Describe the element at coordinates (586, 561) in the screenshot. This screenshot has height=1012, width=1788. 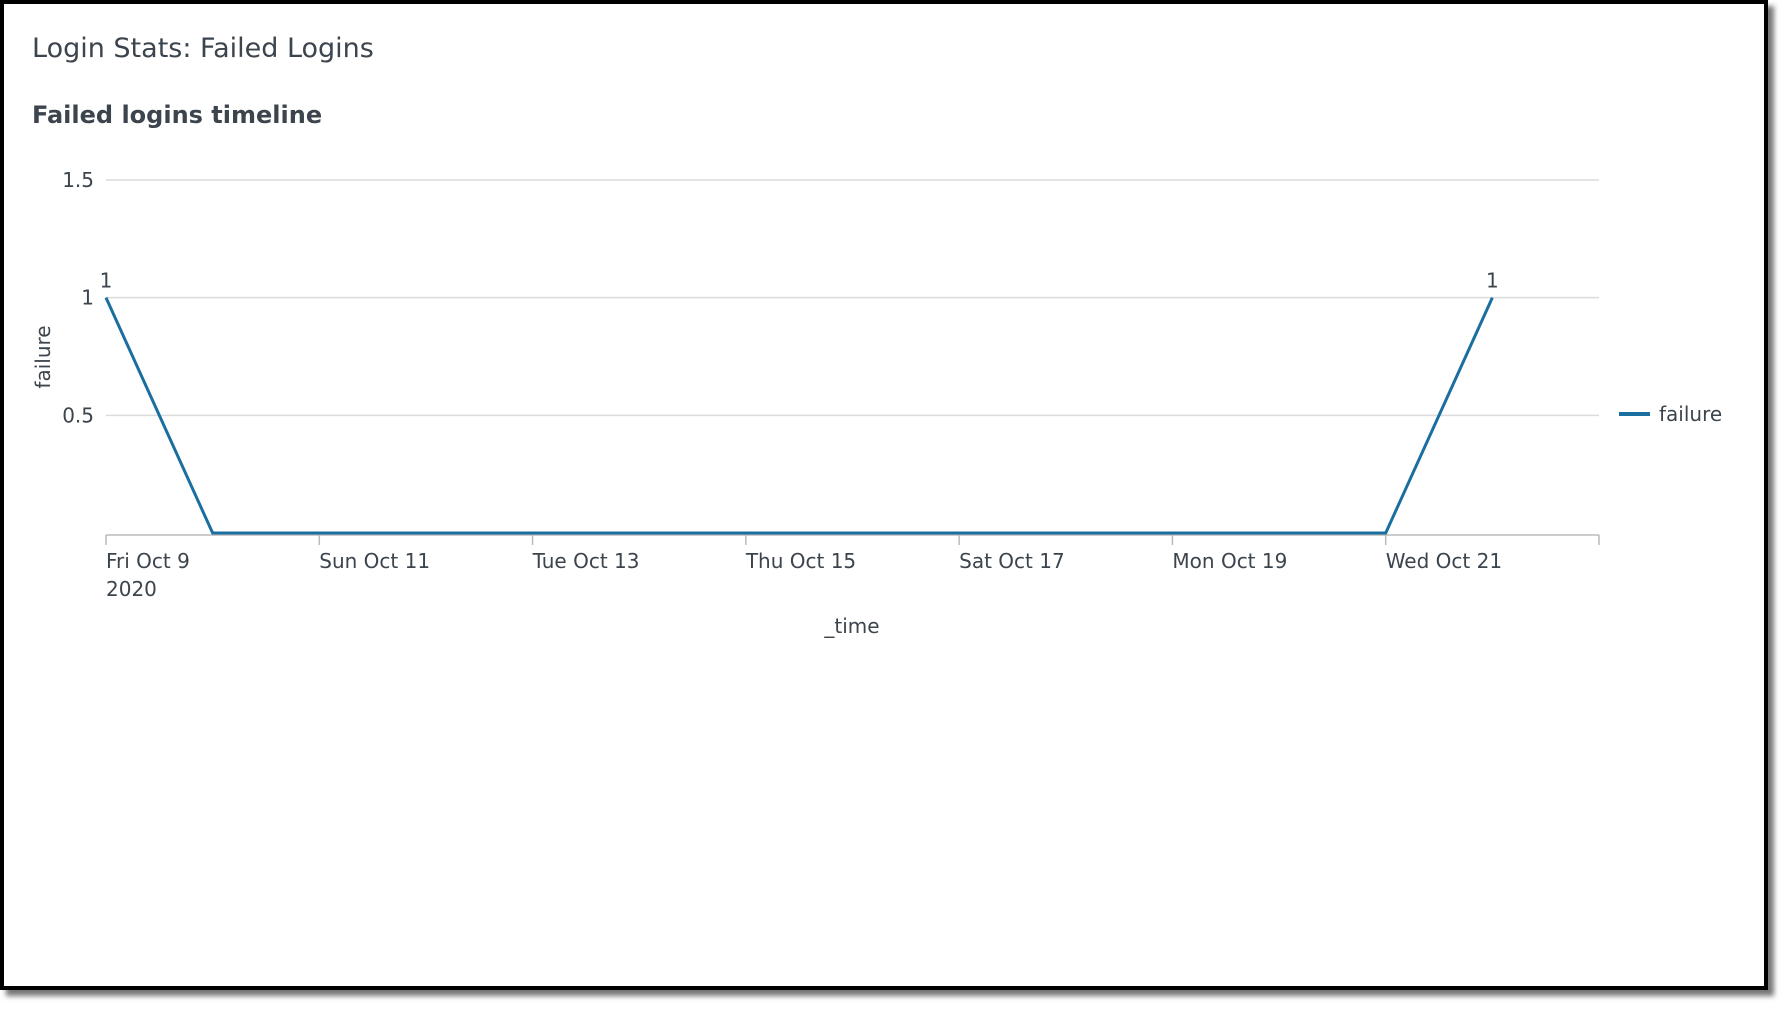
I see `x-tick-label: Tue Oct 13` at that location.